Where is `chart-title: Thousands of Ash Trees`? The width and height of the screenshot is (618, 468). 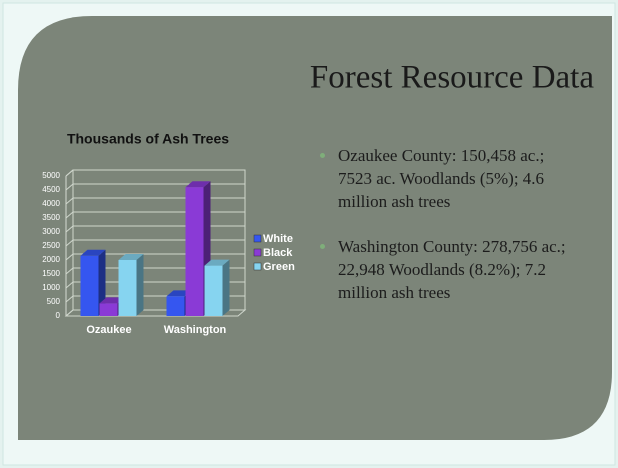 chart-title: Thousands of Ash Trees is located at coordinates (148, 139).